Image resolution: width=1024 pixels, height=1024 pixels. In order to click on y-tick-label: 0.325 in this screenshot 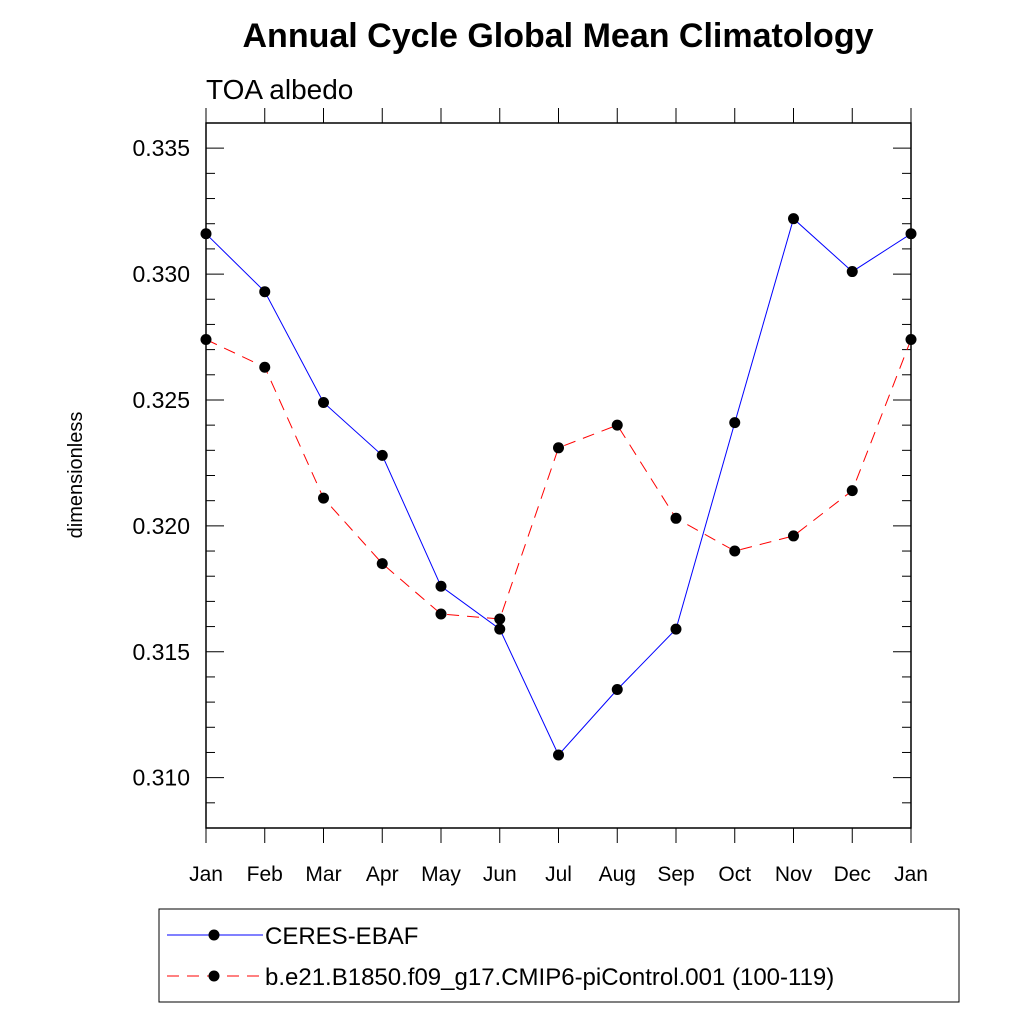, I will do `click(161, 400)`.